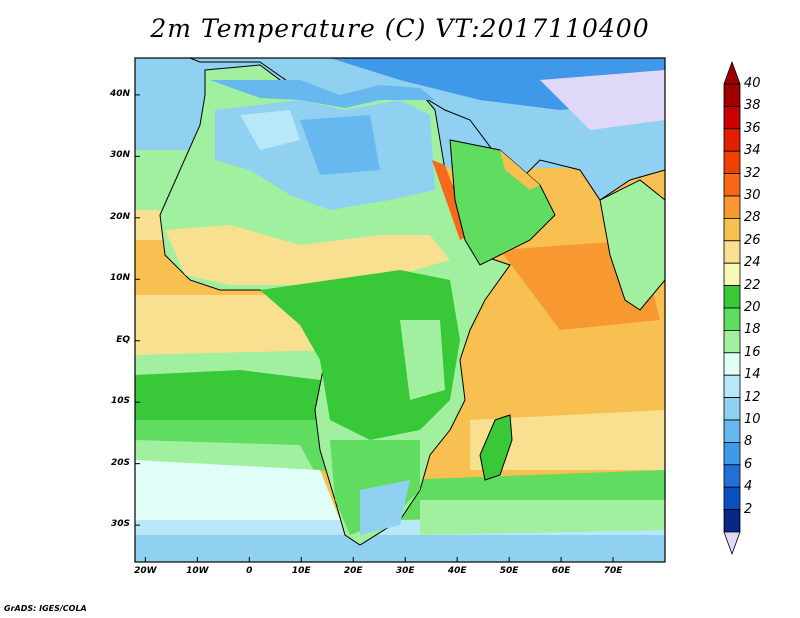 The height and width of the screenshot is (618, 800). I want to click on south-atlantic-cold-band, so click(237, 492).